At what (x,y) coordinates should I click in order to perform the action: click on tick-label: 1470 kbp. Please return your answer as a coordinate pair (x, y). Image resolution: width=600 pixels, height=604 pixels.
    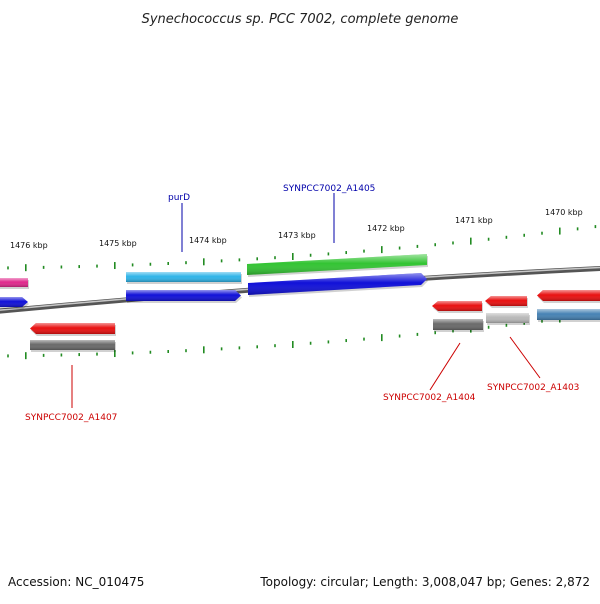
    Looking at the image, I should click on (564, 212).